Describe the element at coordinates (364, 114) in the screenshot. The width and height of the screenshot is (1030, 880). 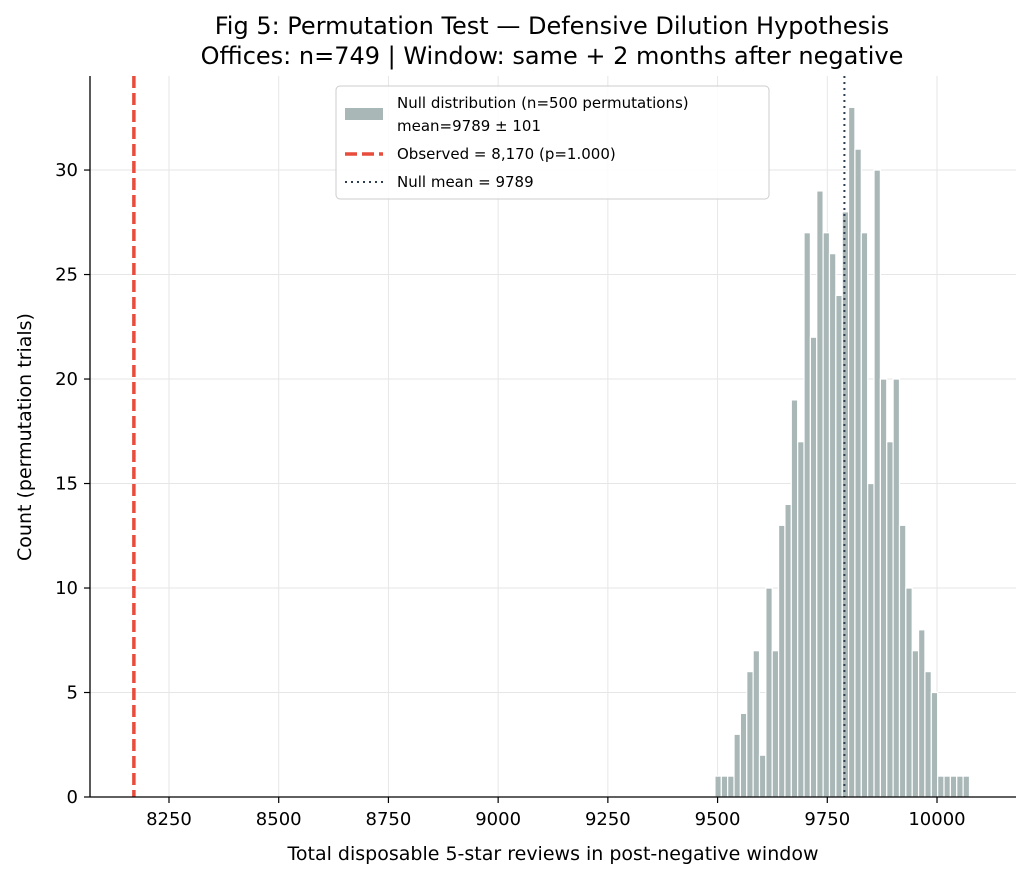
I see `legend-null-swatch` at that location.